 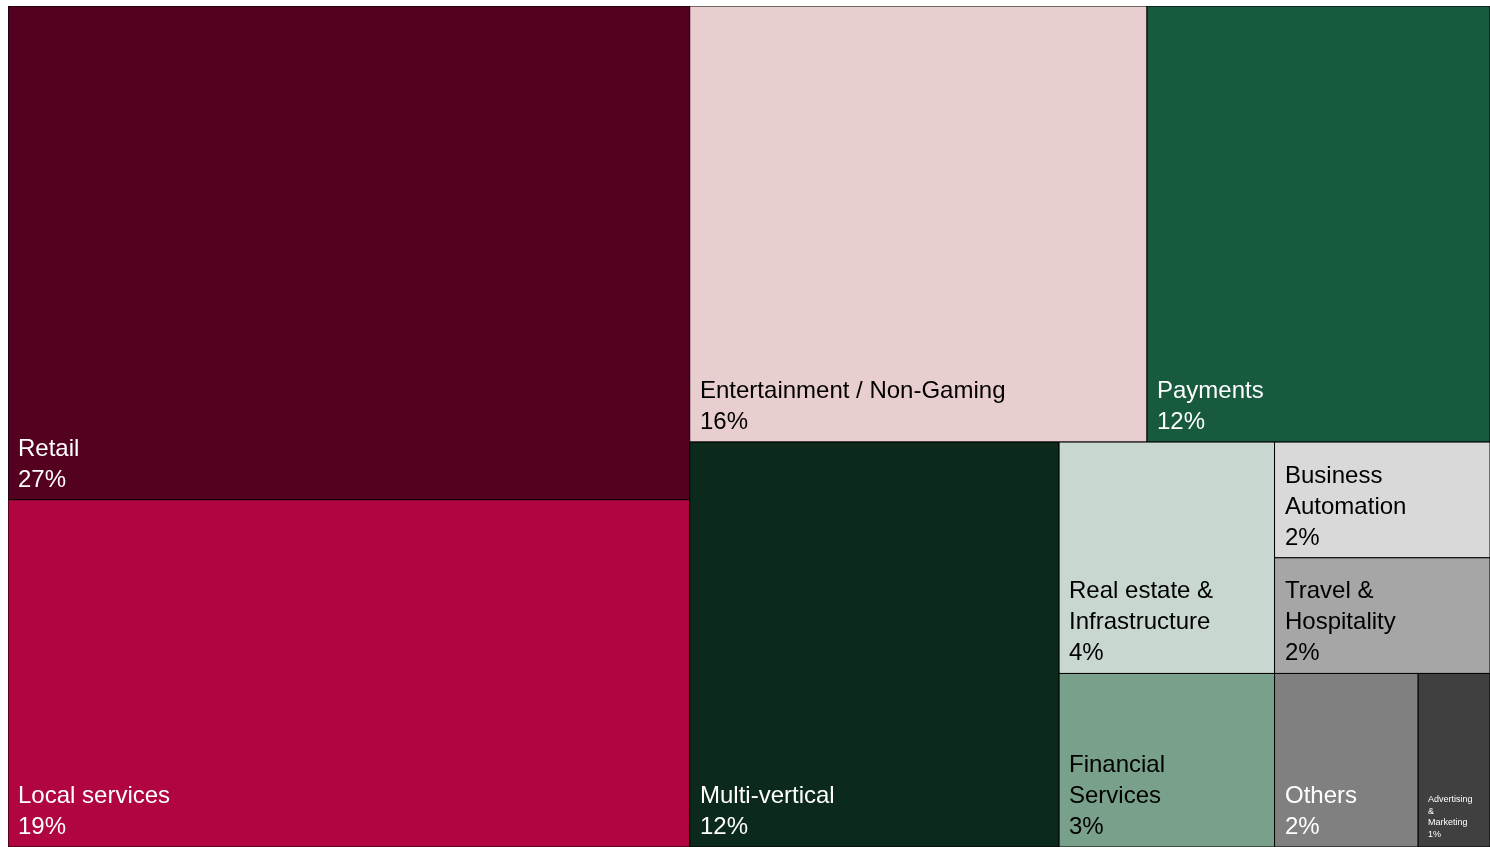 What do you see at coordinates (49, 447) in the screenshot?
I see `category-label: Retail` at bounding box center [49, 447].